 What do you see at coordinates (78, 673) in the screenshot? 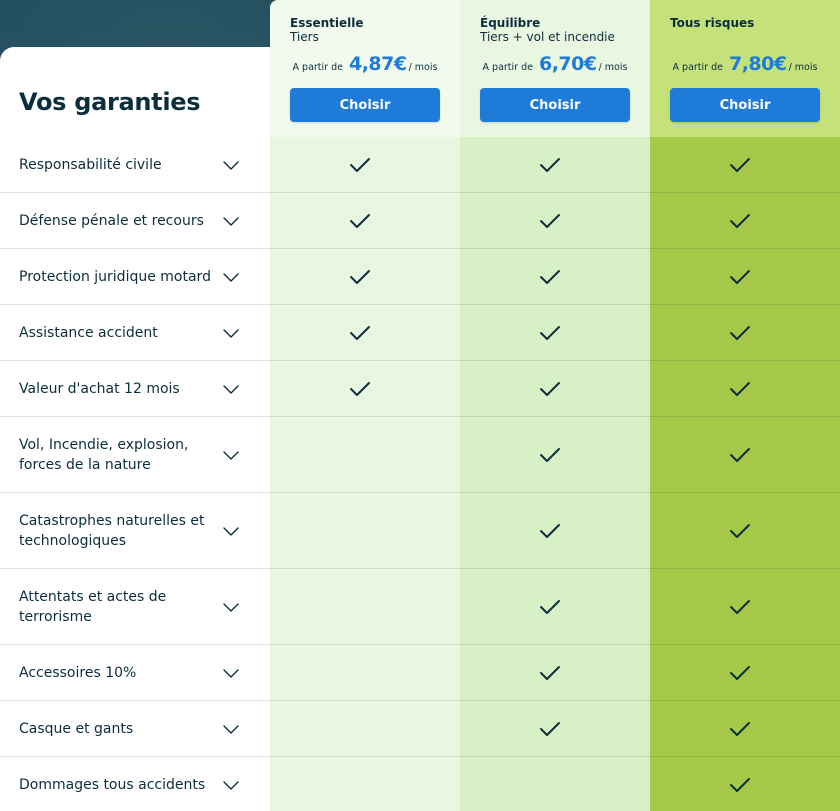
I see `row-label: Accessoires 10%` at bounding box center [78, 673].